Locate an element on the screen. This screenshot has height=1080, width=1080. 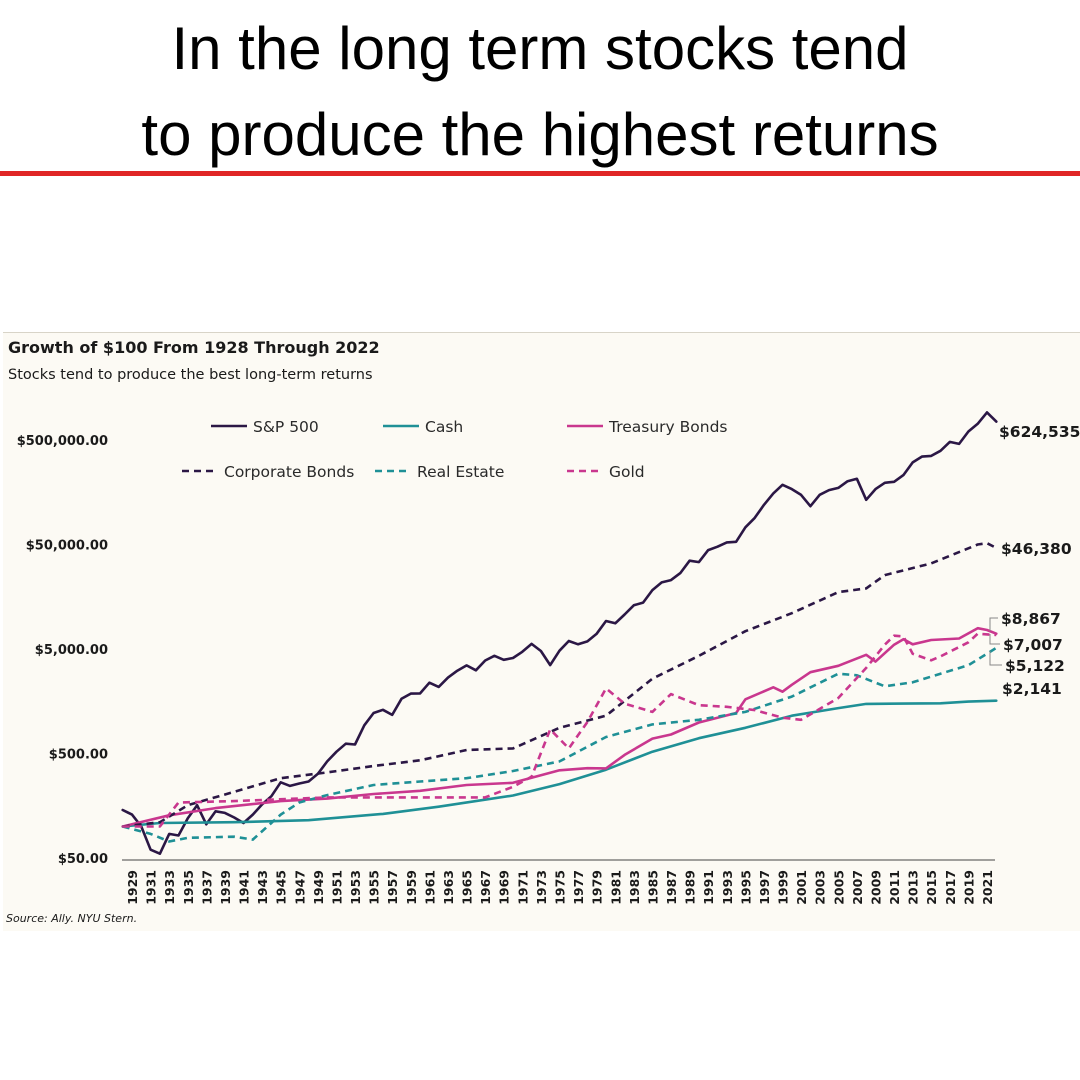
x-tick-label: 2019 is located at coordinates (968, 887).